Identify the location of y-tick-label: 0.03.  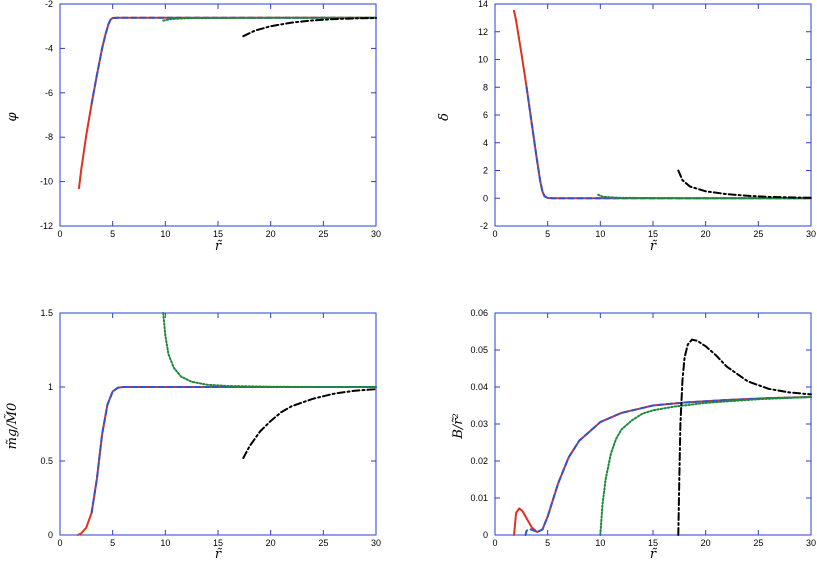
(479, 424).